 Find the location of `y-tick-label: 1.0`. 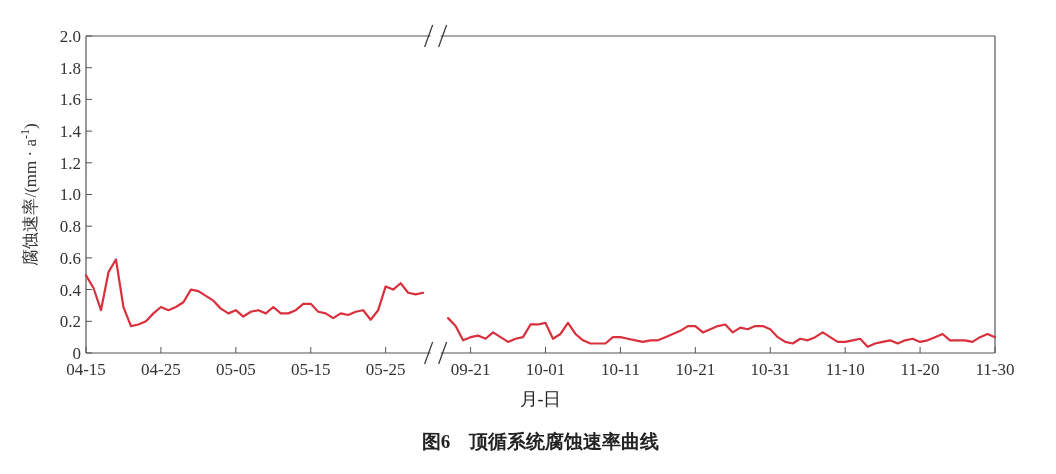

y-tick-label: 1.0 is located at coordinates (70, 195).